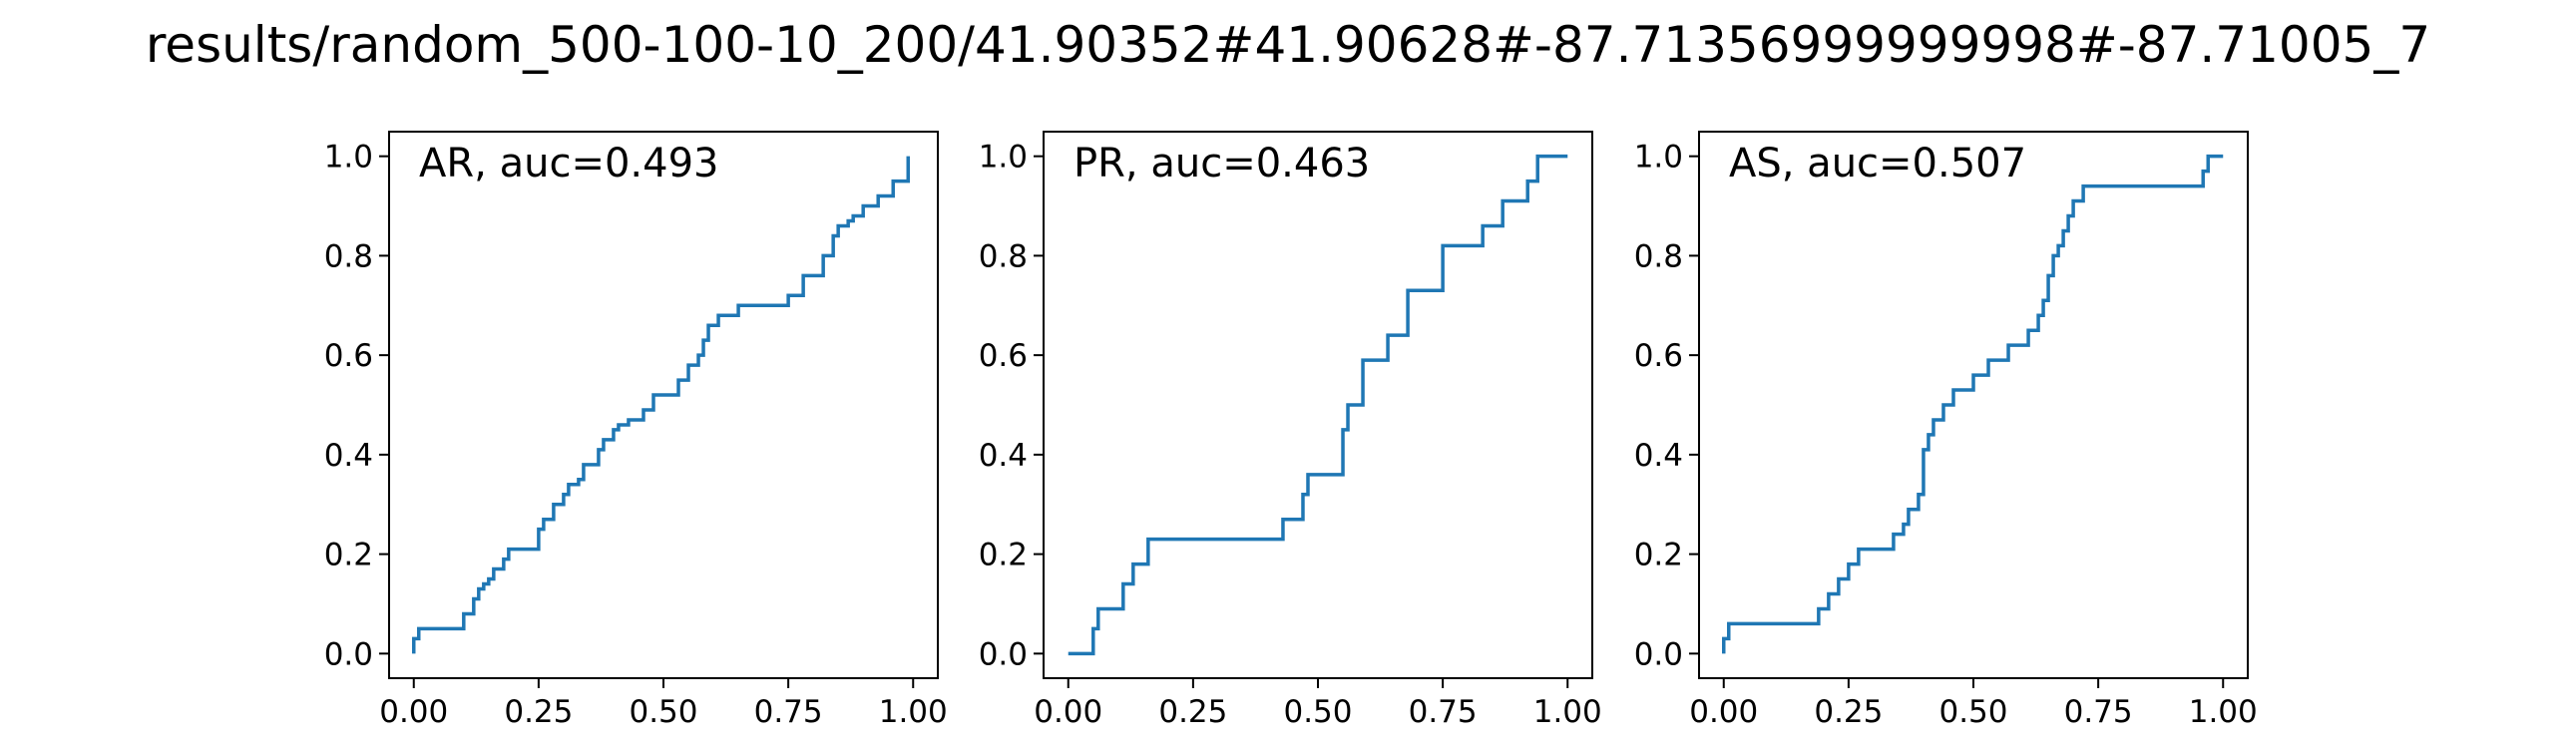 Image resolution: width=2576 pixels, height=751 pixels. What do you see at coordinates (568, 164) in the screenshot?
I see `chart-title: AR, auc=0.493` at bounding box center [568, 164].